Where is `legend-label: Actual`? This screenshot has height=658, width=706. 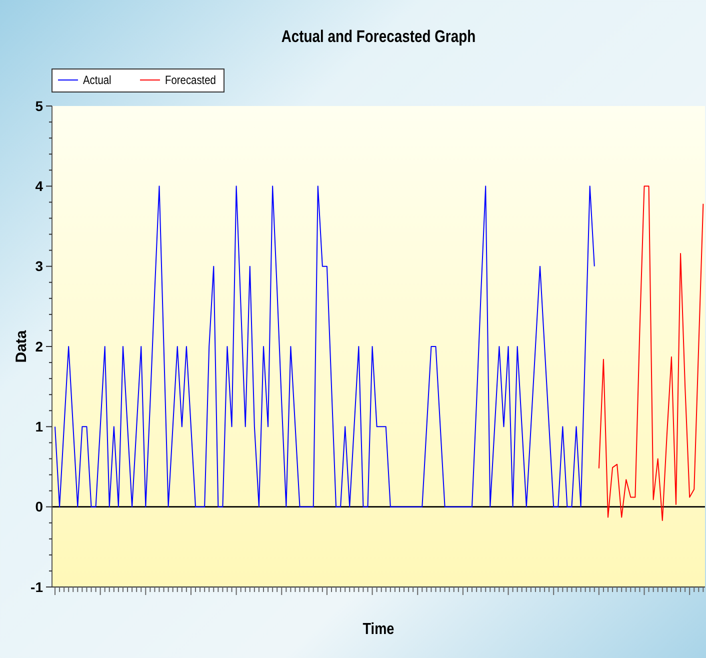
legend-label: Actual is located at coordinates (97, 81).